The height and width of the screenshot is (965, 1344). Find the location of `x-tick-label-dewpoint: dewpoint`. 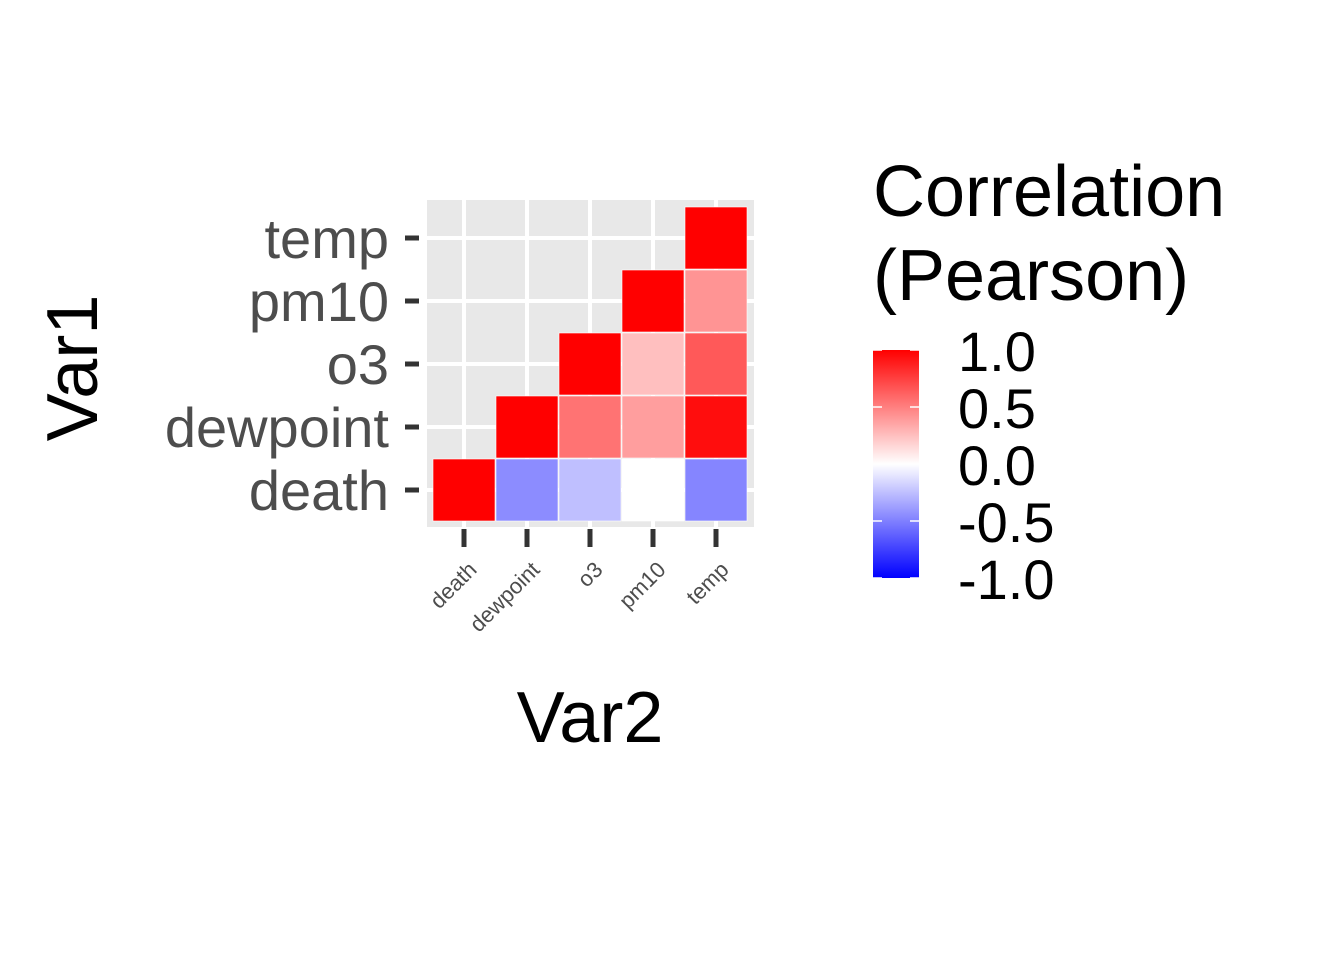

x-tick-label-dewpoint: dewpoint is located at coordinates (505, 597).